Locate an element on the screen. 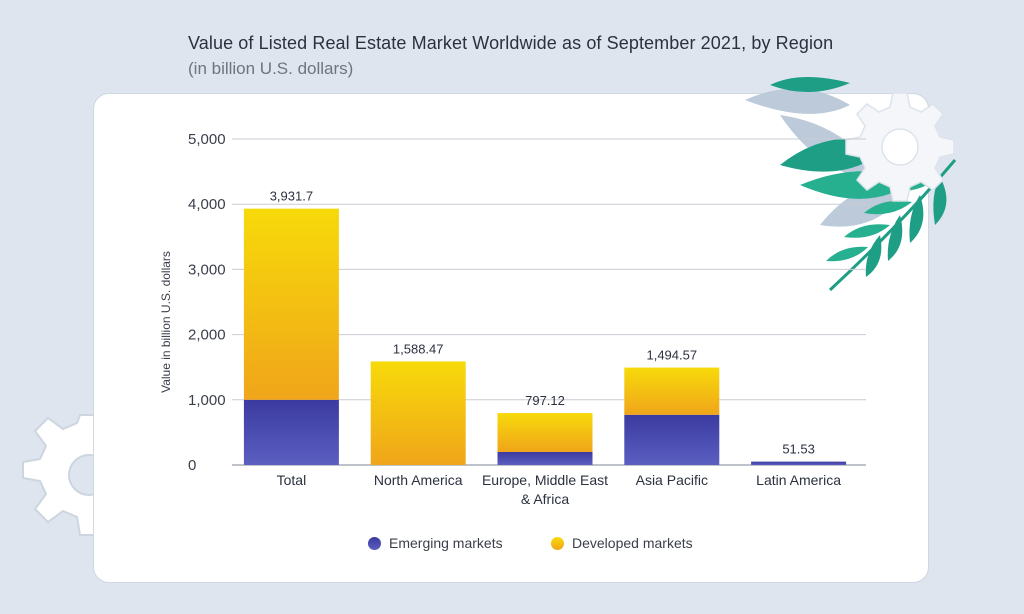  x-tick-label: North America is located at coordinates (418, 480).